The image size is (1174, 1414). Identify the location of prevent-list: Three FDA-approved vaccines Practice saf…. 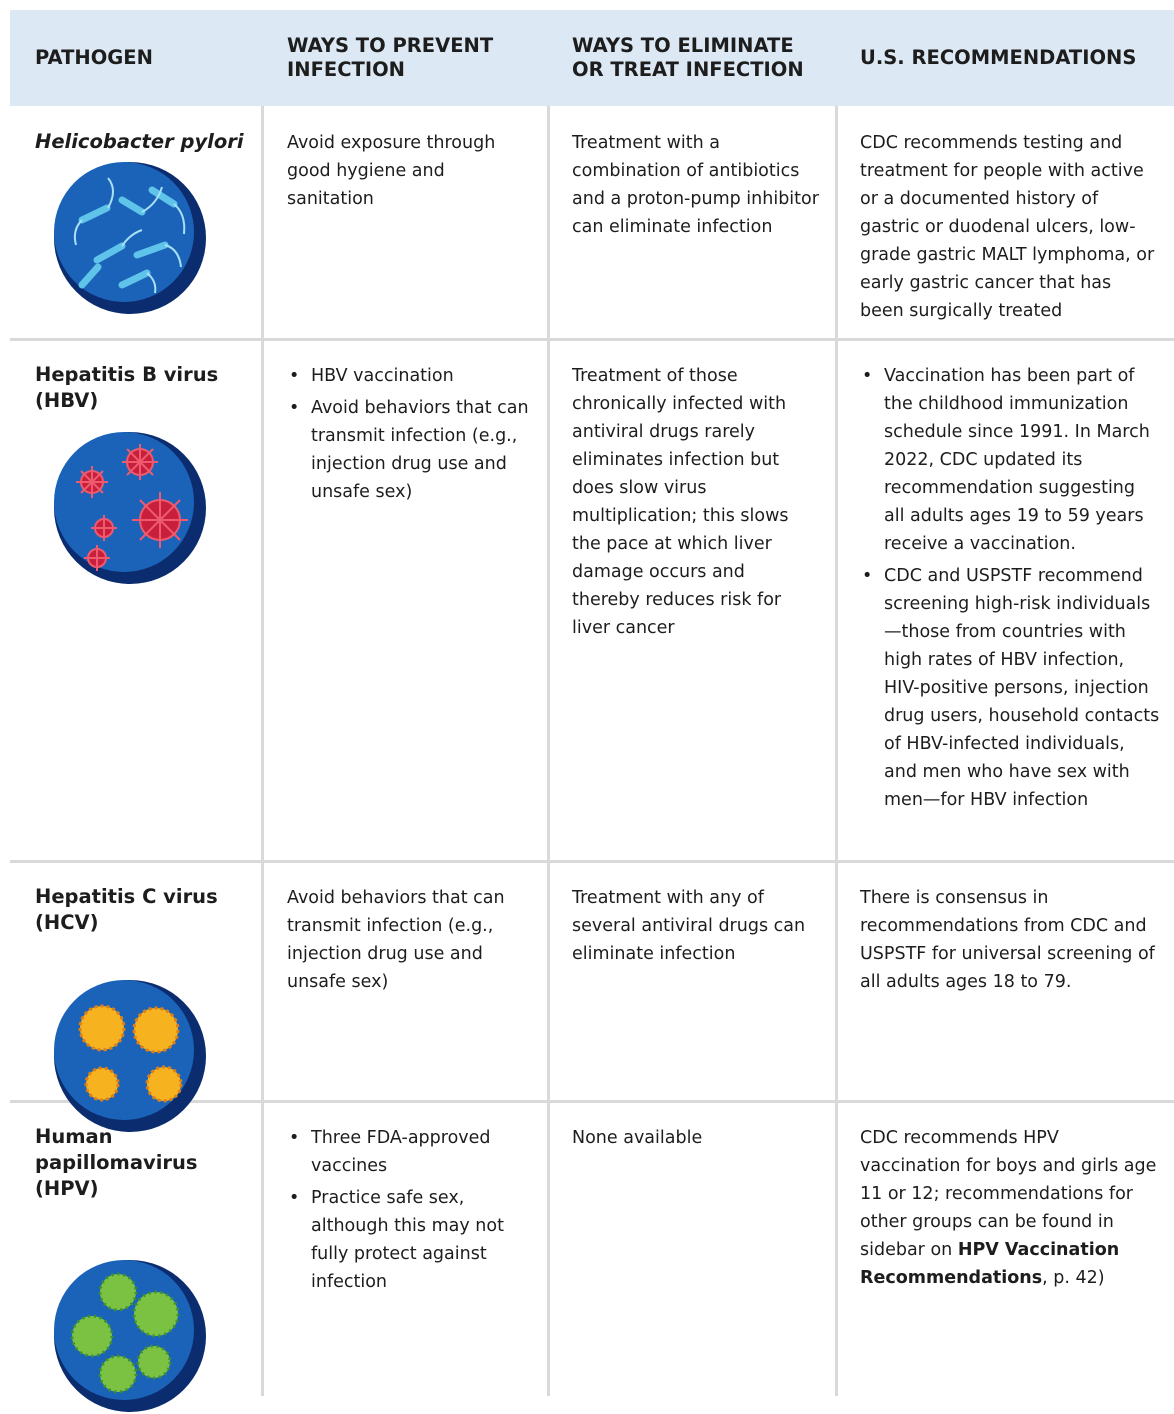
(409, 1212).